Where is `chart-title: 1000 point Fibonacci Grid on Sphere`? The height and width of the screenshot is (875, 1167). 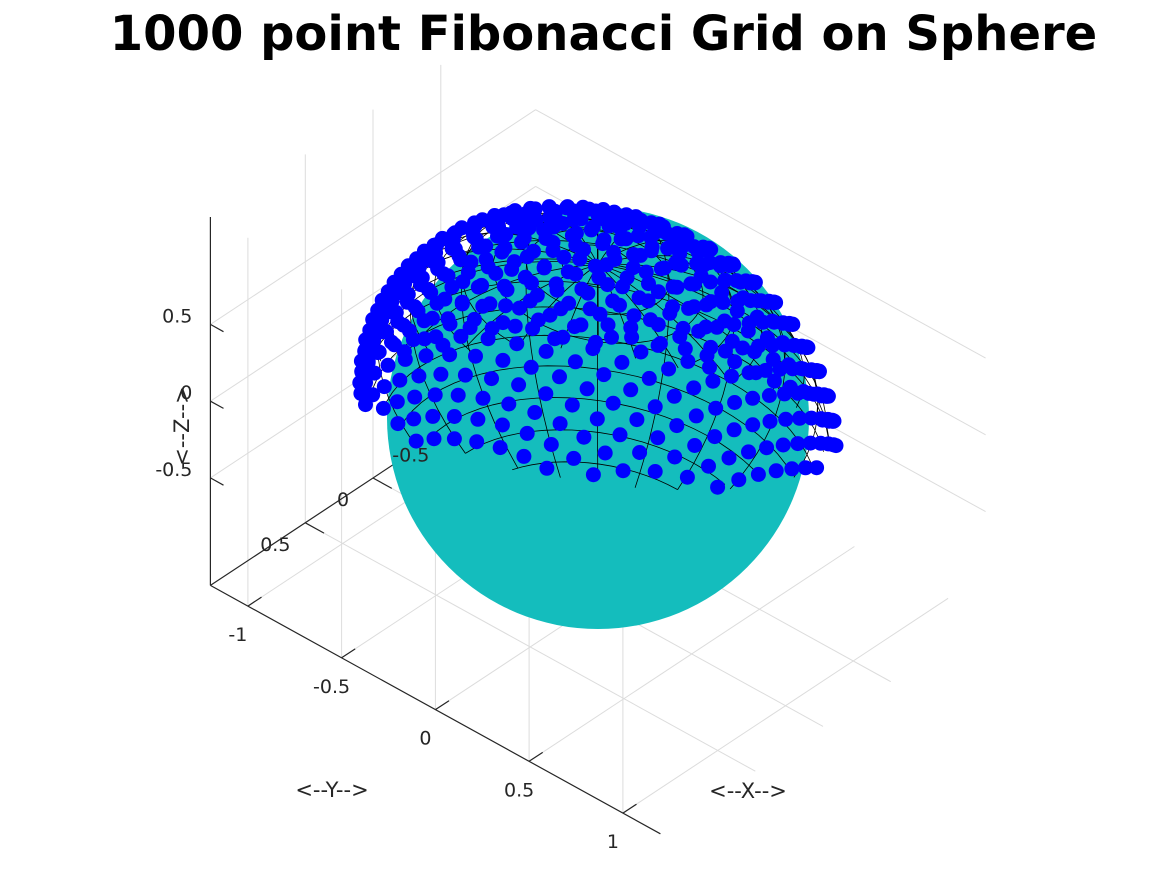 chart-title: 1000 point Fibonacci Grid on Sphere is located at coordinates (603, 34).